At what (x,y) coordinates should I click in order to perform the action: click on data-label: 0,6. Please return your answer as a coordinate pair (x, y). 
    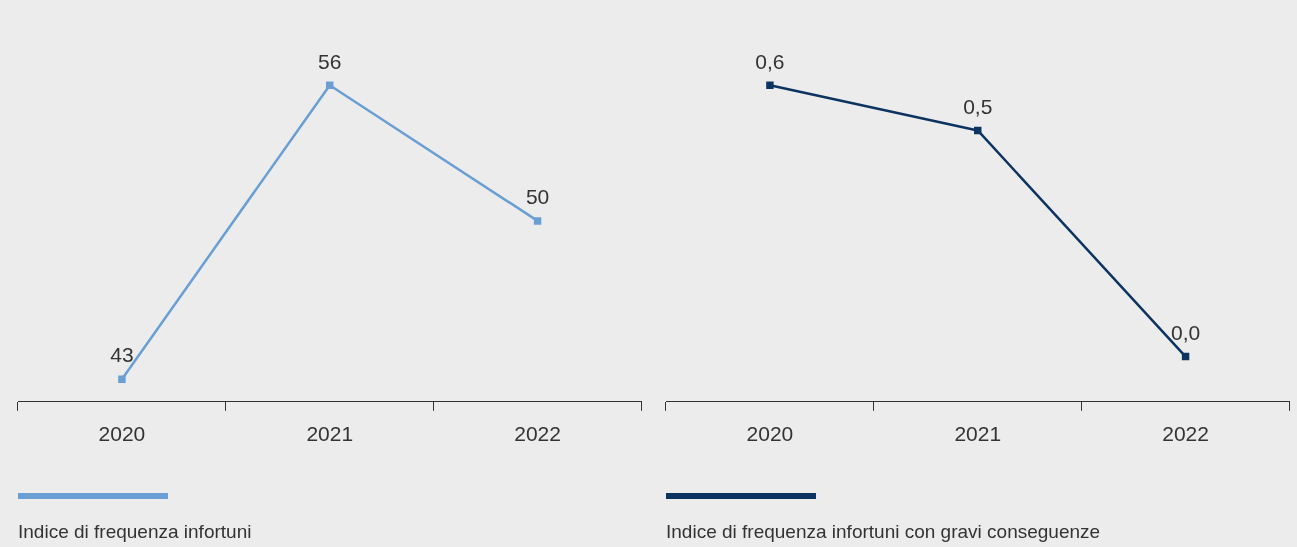
    Looking at the image, I should click on (770, 61).